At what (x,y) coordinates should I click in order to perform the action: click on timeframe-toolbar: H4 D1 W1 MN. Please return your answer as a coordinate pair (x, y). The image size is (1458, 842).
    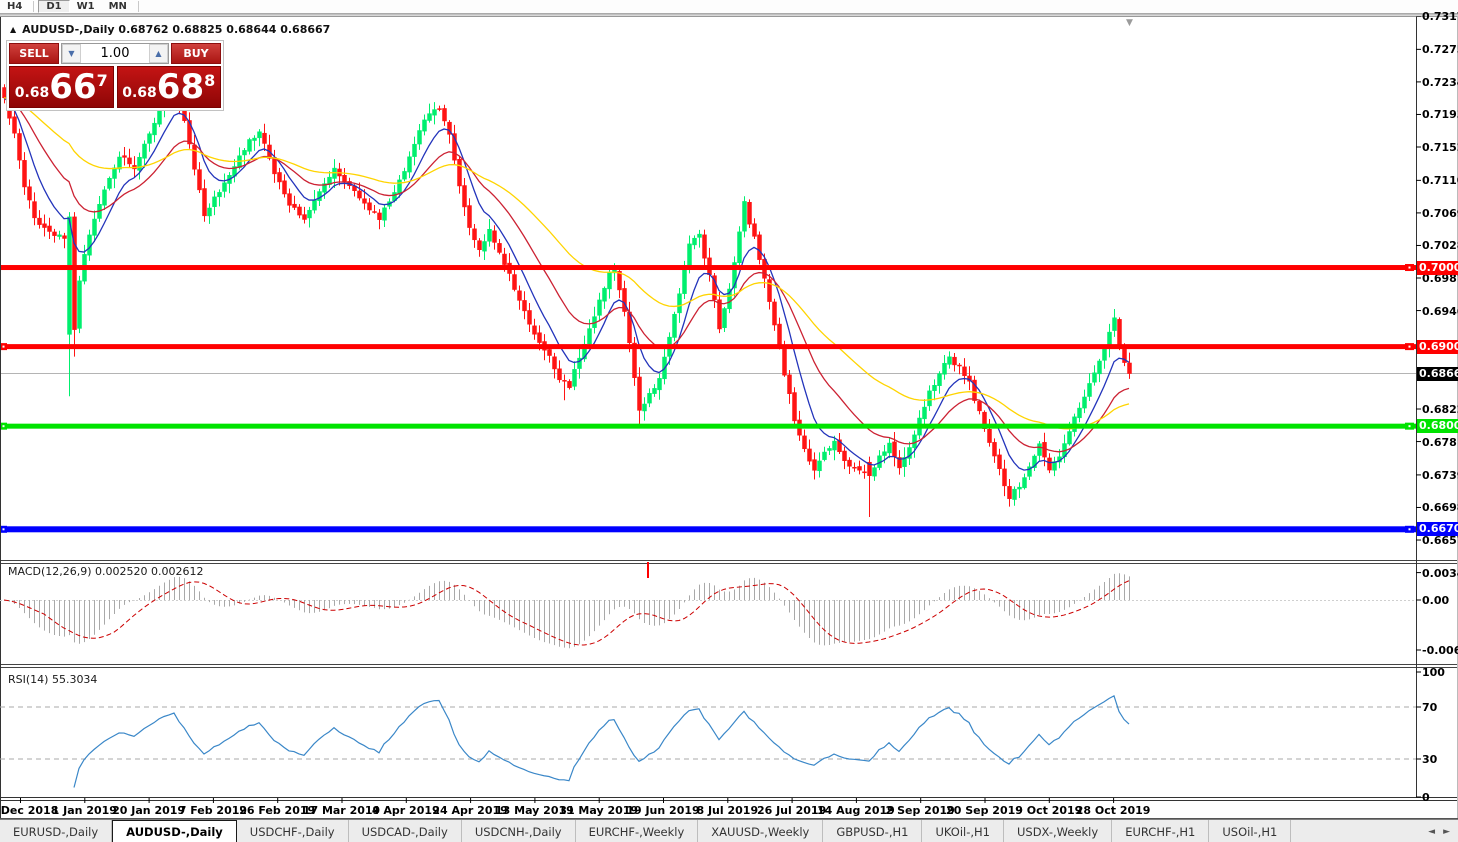
    Looking at the image, I should click on (729, 6).